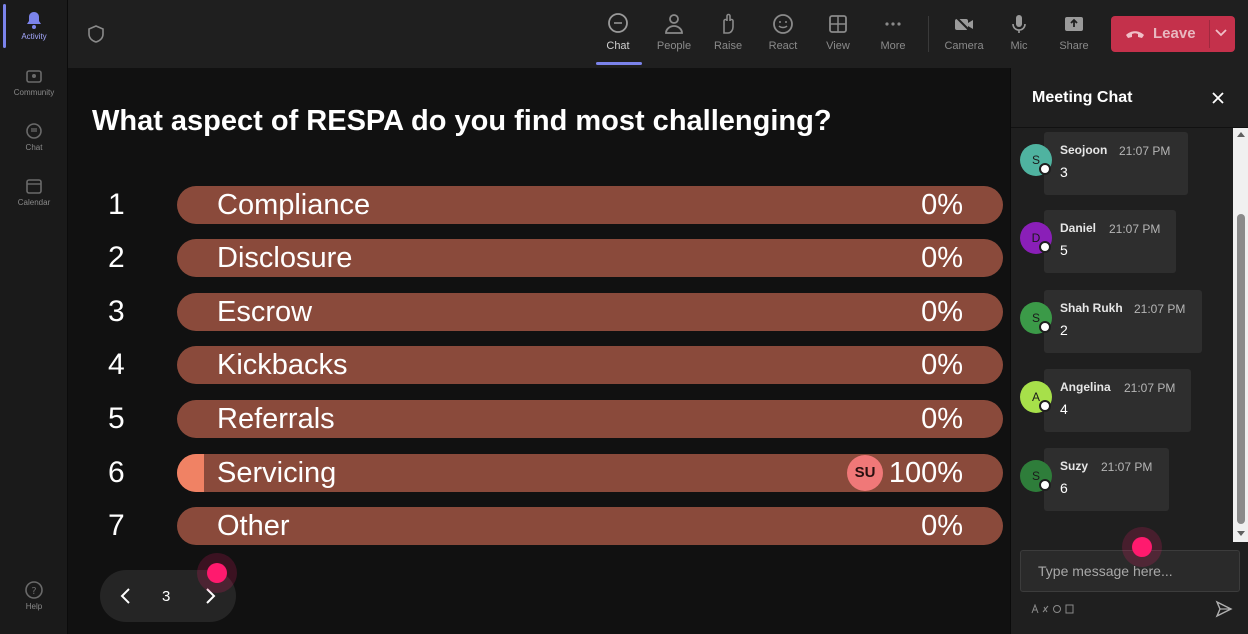 This screenshot has width=1248, height=634. Describe the element at coordinates (1091, 308) in the screenshot. I see `chat-sender-name: Shah Rukh` at that location.